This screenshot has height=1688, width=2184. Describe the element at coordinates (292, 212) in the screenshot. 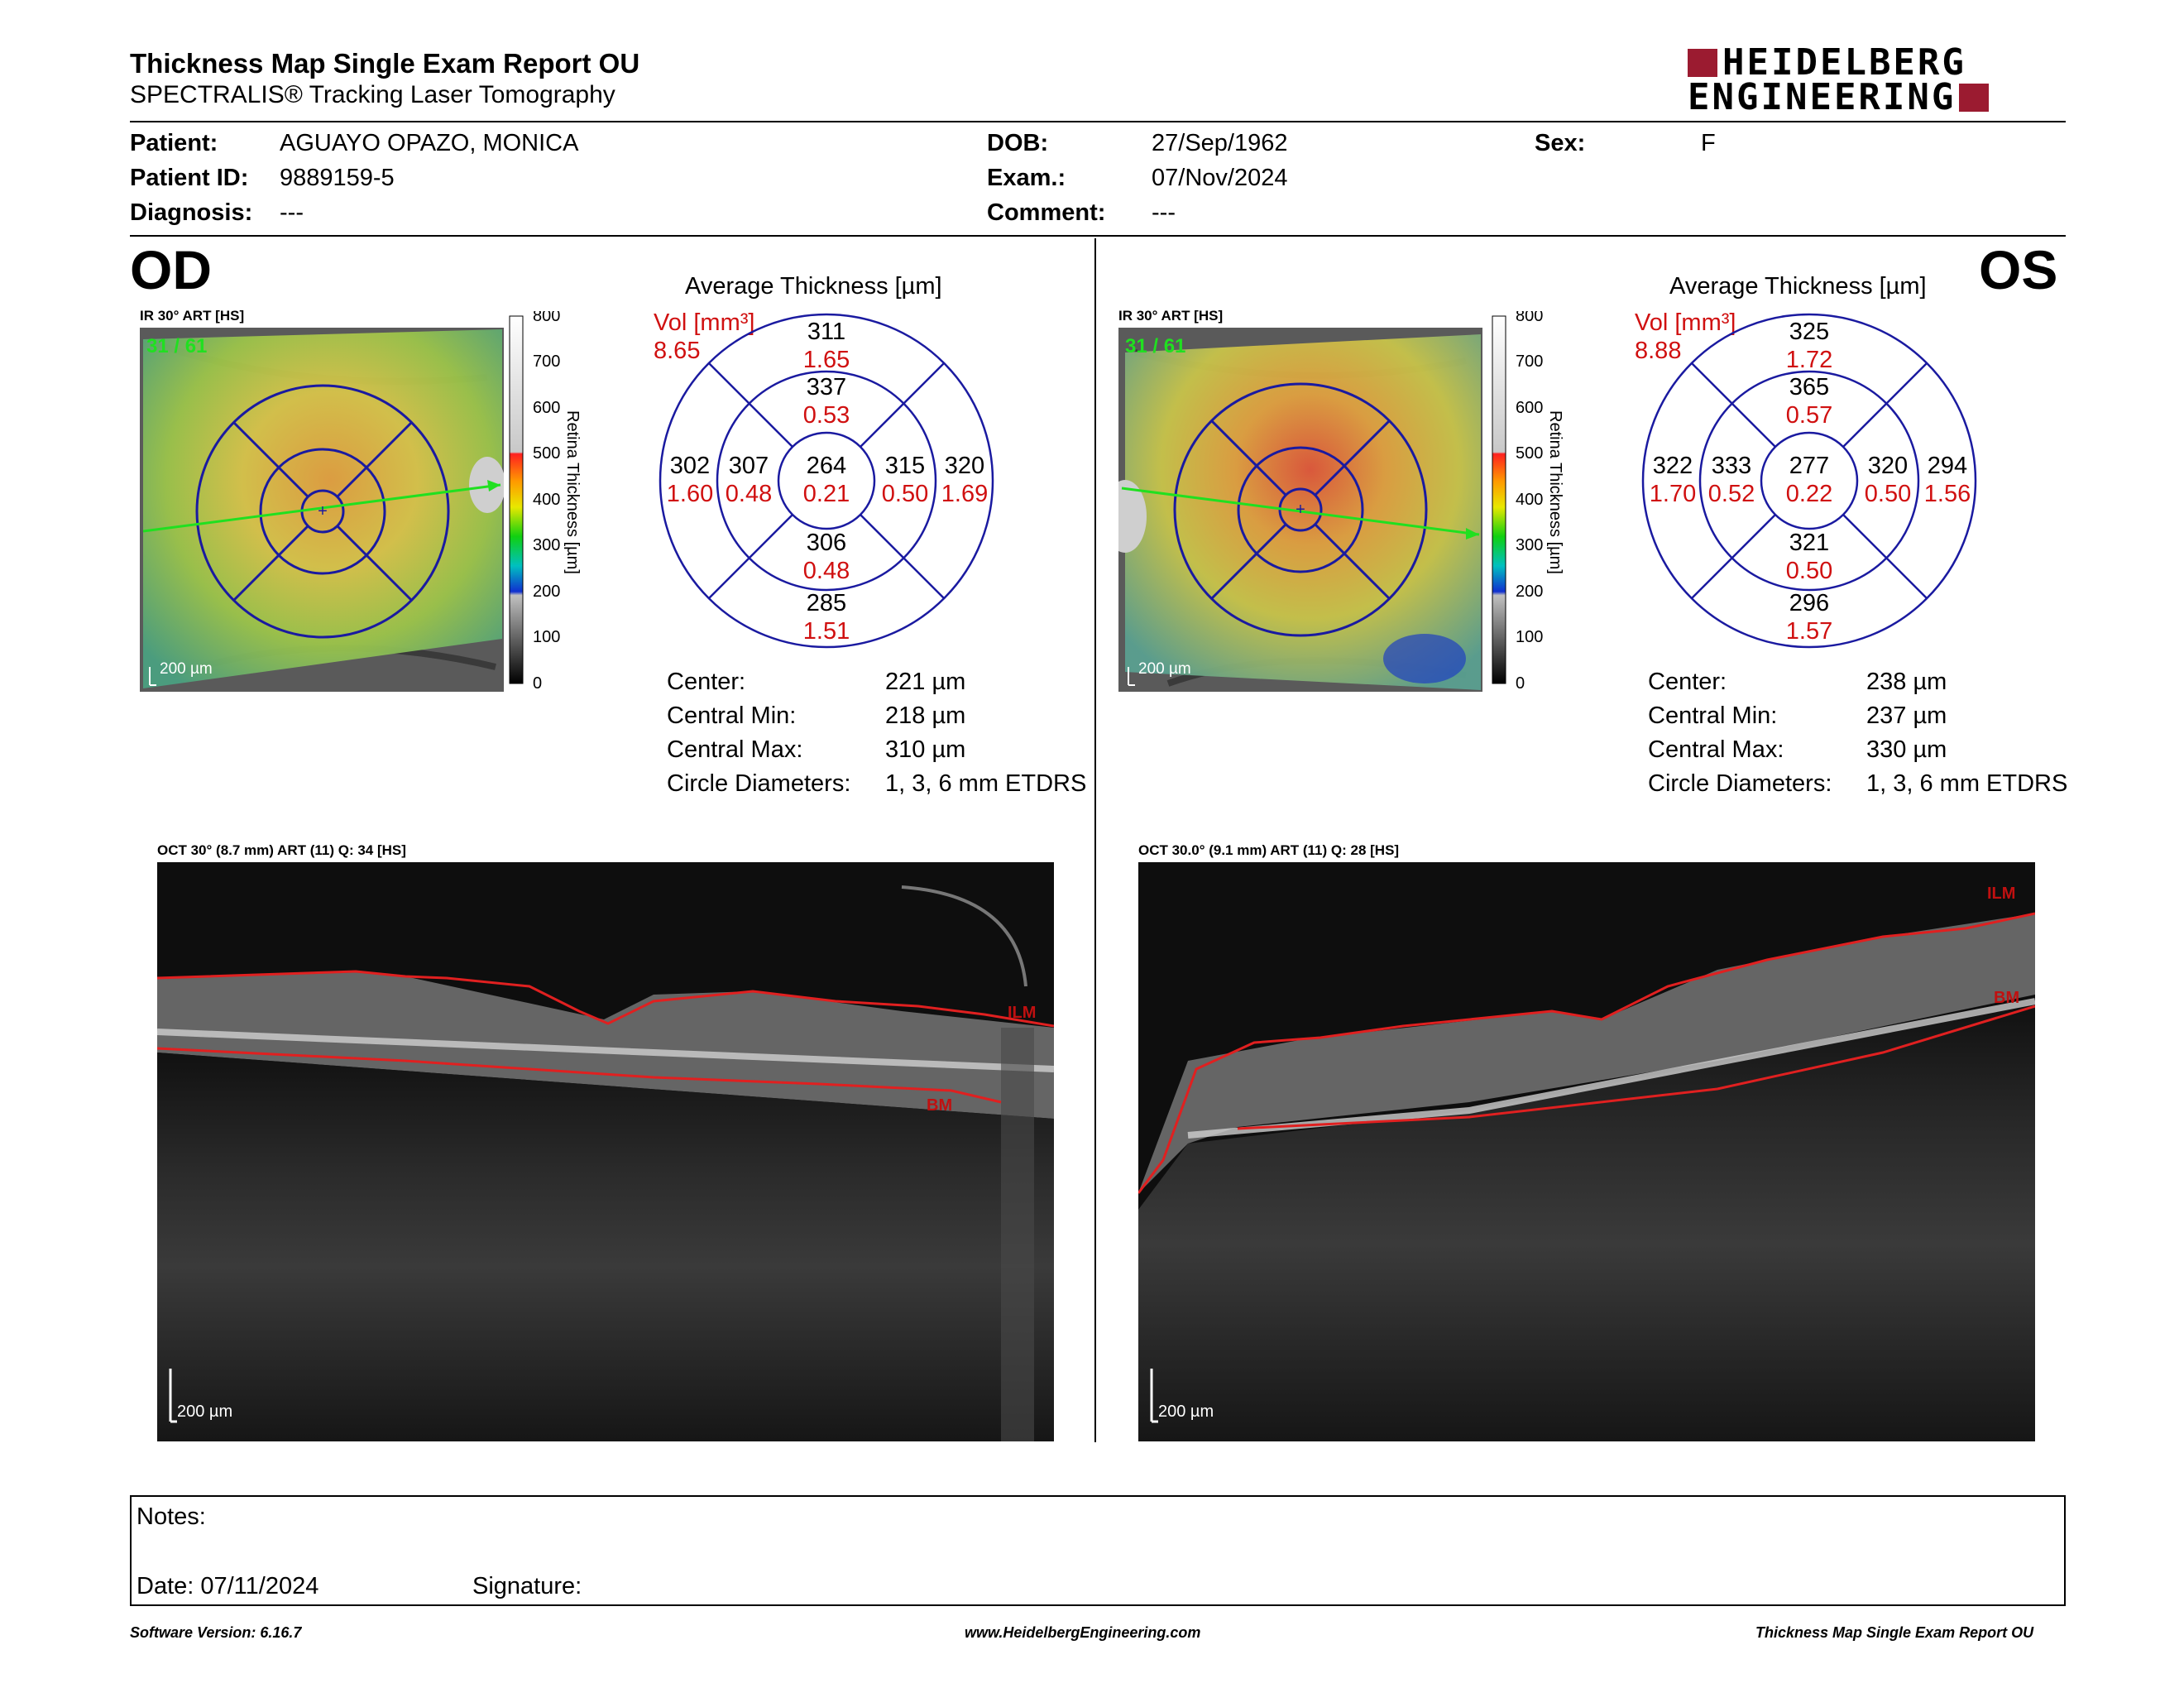

I see `diagnosis-value: ---` at that location.